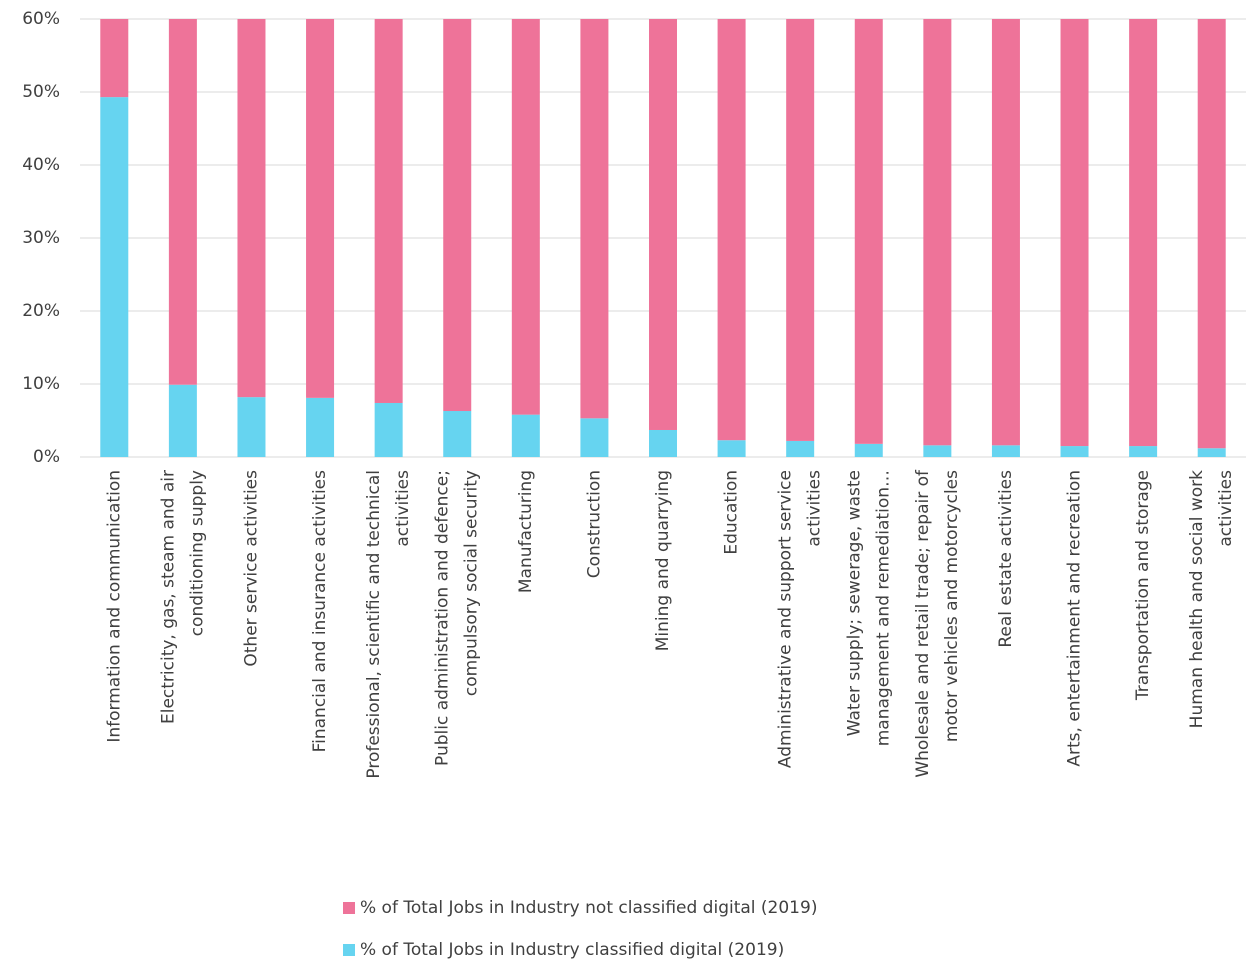 The image size is (1256, 962). Describe the element at coordinates (472, 583) in the screenshot. I see `x-tick-label: compulsory social security` at that location.